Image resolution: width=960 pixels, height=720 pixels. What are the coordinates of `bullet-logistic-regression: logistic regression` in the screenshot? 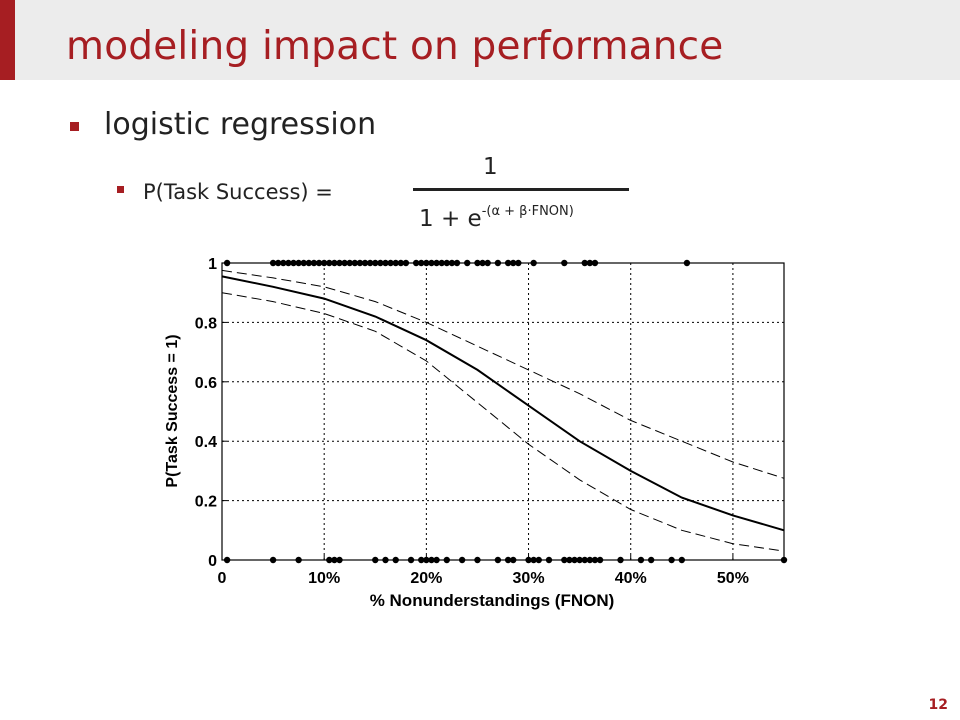 It's located at (240, 124).